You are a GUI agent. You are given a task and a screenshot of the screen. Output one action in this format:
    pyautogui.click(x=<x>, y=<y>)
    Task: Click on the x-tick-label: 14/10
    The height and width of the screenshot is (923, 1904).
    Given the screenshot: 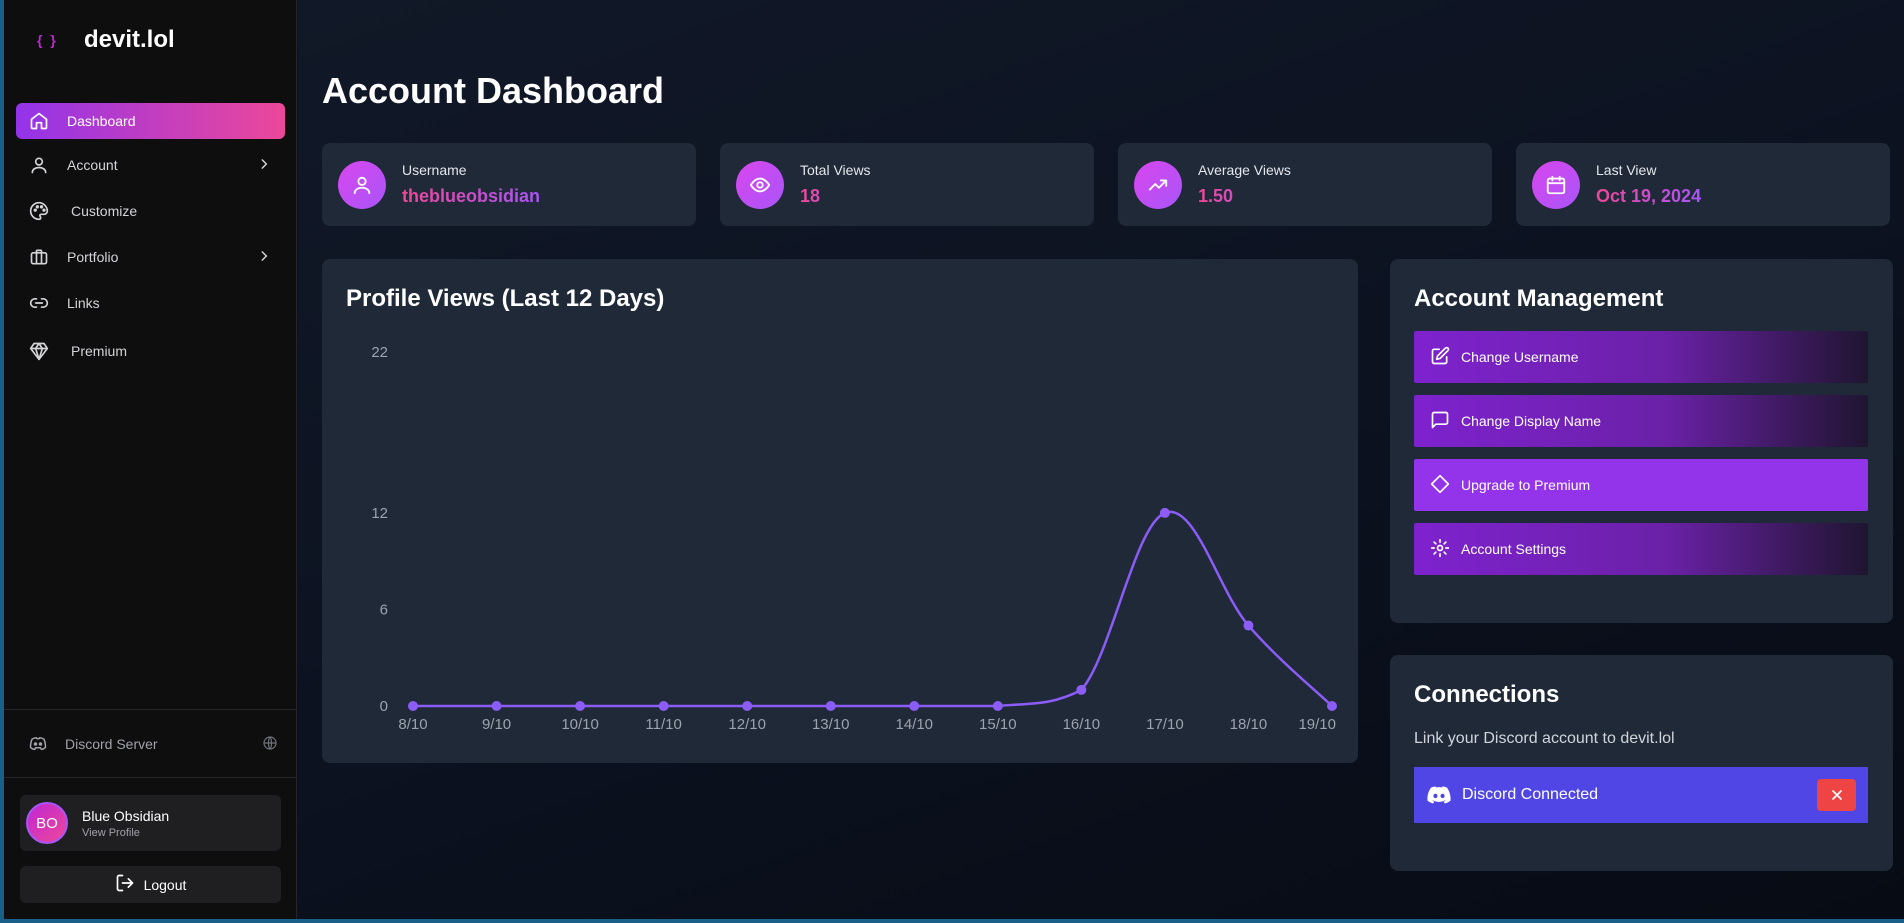 What is the action you would take?
    pyautogui.click(x=914, y=724)
    